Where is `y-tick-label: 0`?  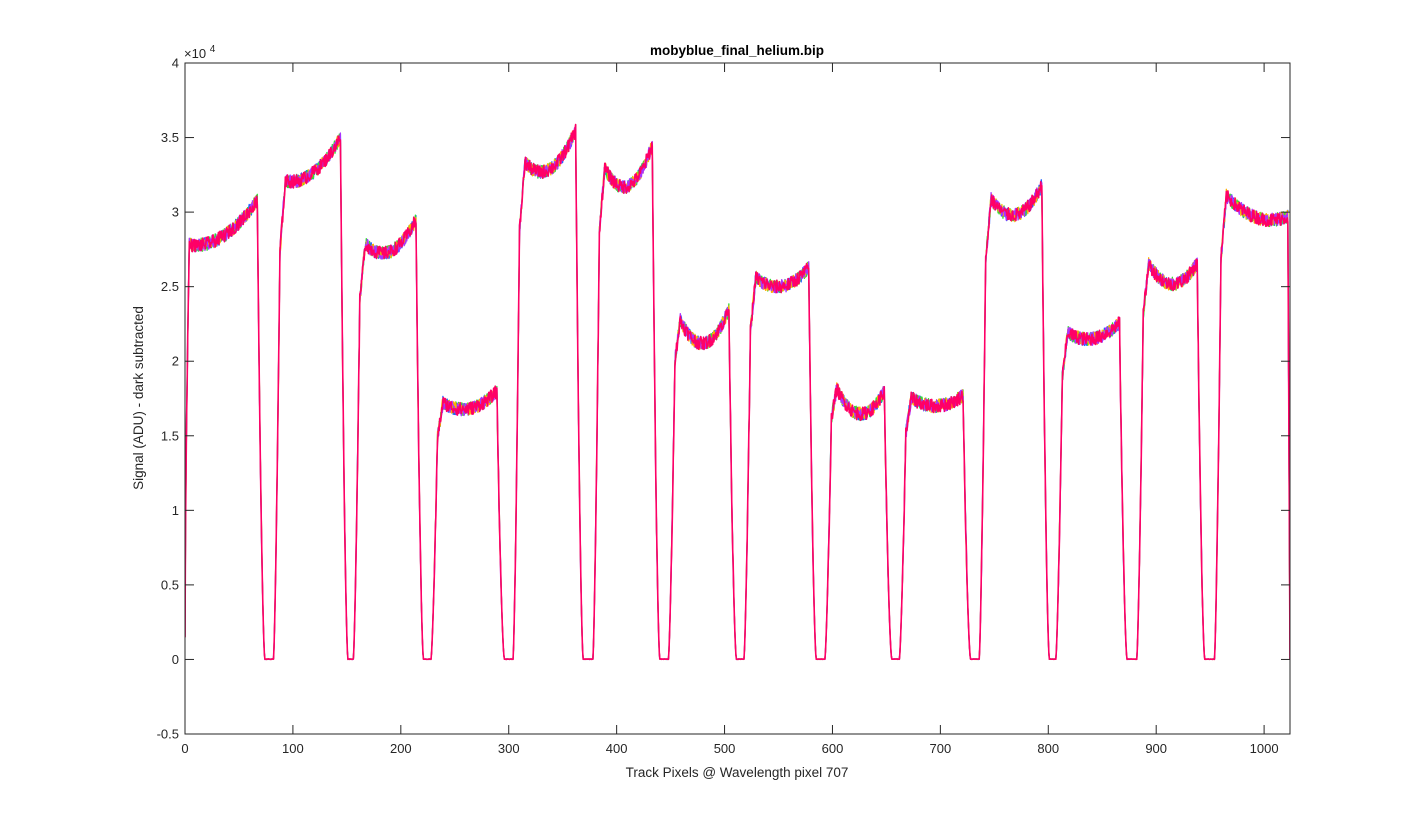
y-tick-label: 0 is located at coordinates (175, 659).